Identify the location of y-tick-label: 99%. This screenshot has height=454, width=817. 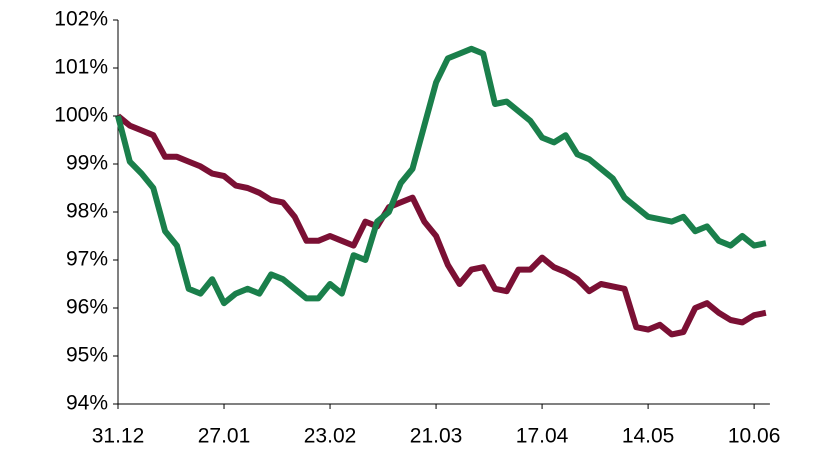
(87, 163).